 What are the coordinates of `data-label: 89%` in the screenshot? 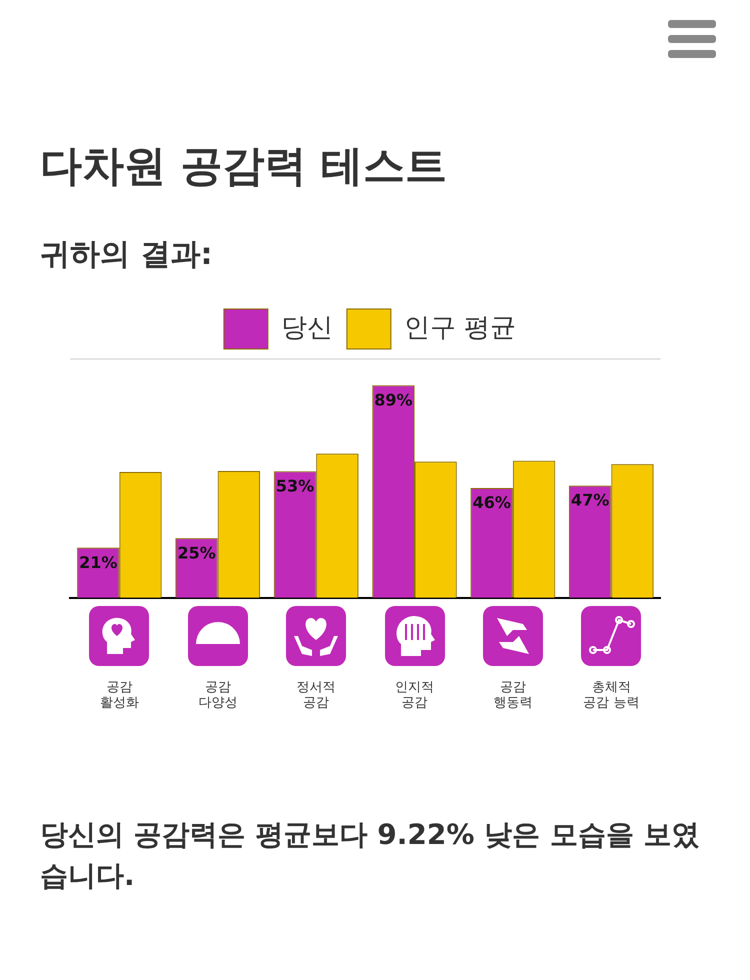 It's located at (393, 400).